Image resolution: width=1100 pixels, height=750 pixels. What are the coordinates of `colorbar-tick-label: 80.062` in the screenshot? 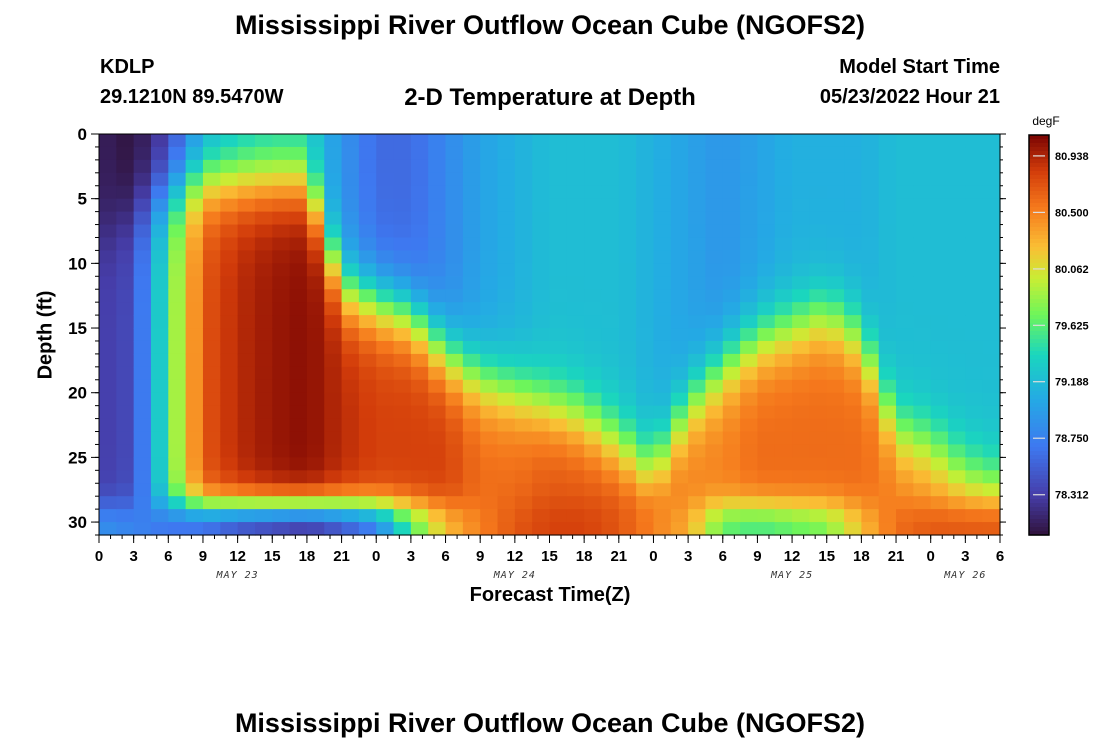 It's located at (1072, 270).